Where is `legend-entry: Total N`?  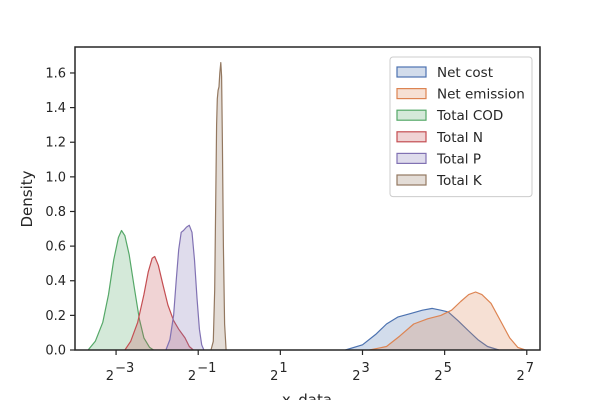 legend-entry: Total N is located at coordinates (439, 138).